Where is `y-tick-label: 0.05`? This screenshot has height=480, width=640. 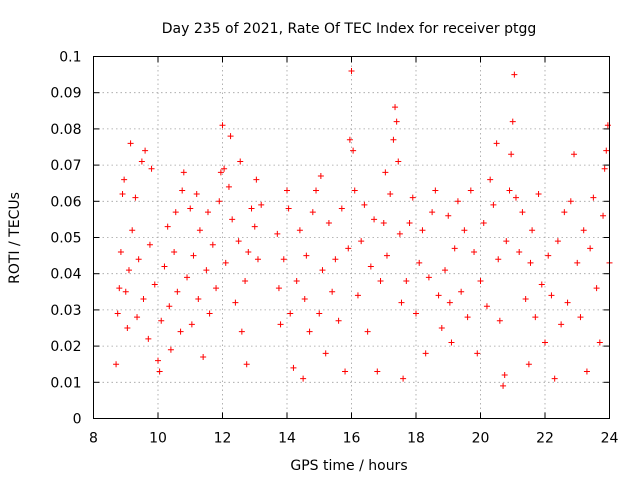 y-tick-label: 0.05 is located at coordinates (65, 239).